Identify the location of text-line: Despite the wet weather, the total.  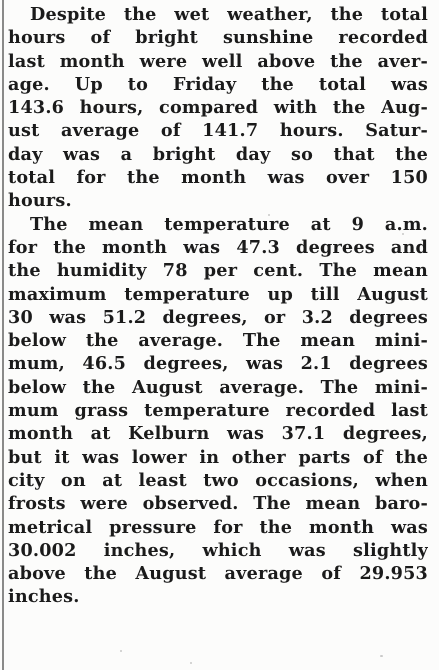
(229, 14).